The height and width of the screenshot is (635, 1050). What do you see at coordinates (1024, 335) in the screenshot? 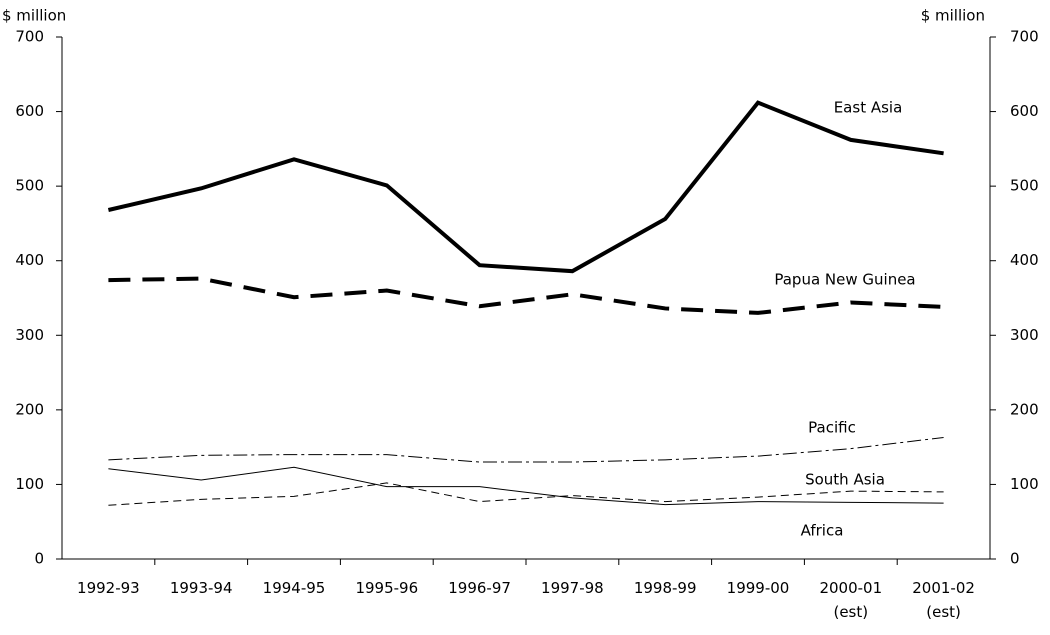
I see `y2-tick-label: 300` at bounding box center [1024, 335].